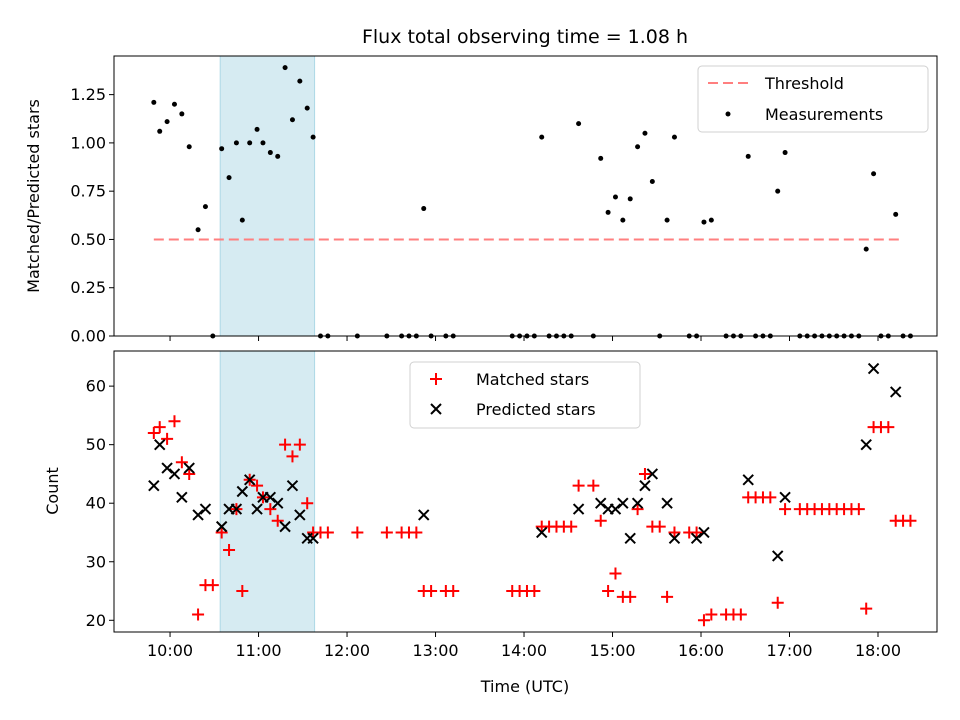  I want to click on threshold-legend-label: Threshold, so click(804, 83).